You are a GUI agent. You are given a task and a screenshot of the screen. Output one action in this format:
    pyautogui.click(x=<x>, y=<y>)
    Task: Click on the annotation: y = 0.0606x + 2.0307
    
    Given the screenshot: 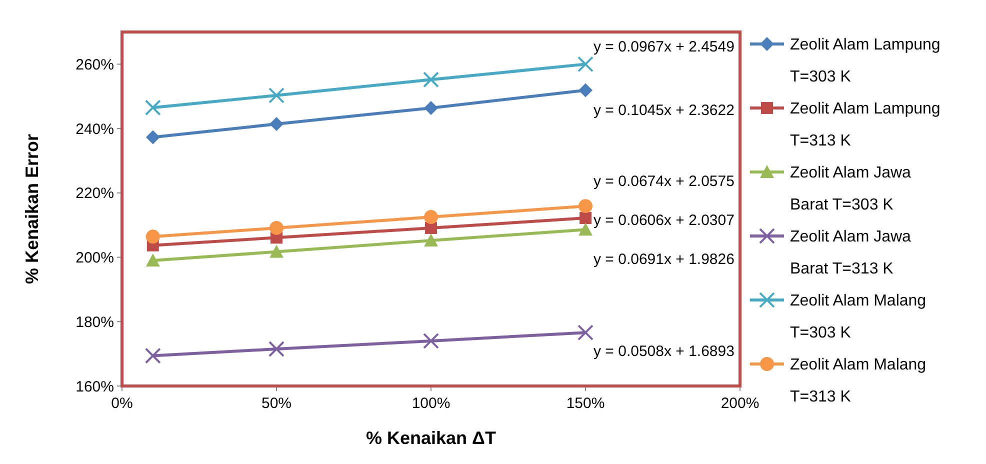 What is the action you would take?
    pyautogui.click(x=664, y=220)
    